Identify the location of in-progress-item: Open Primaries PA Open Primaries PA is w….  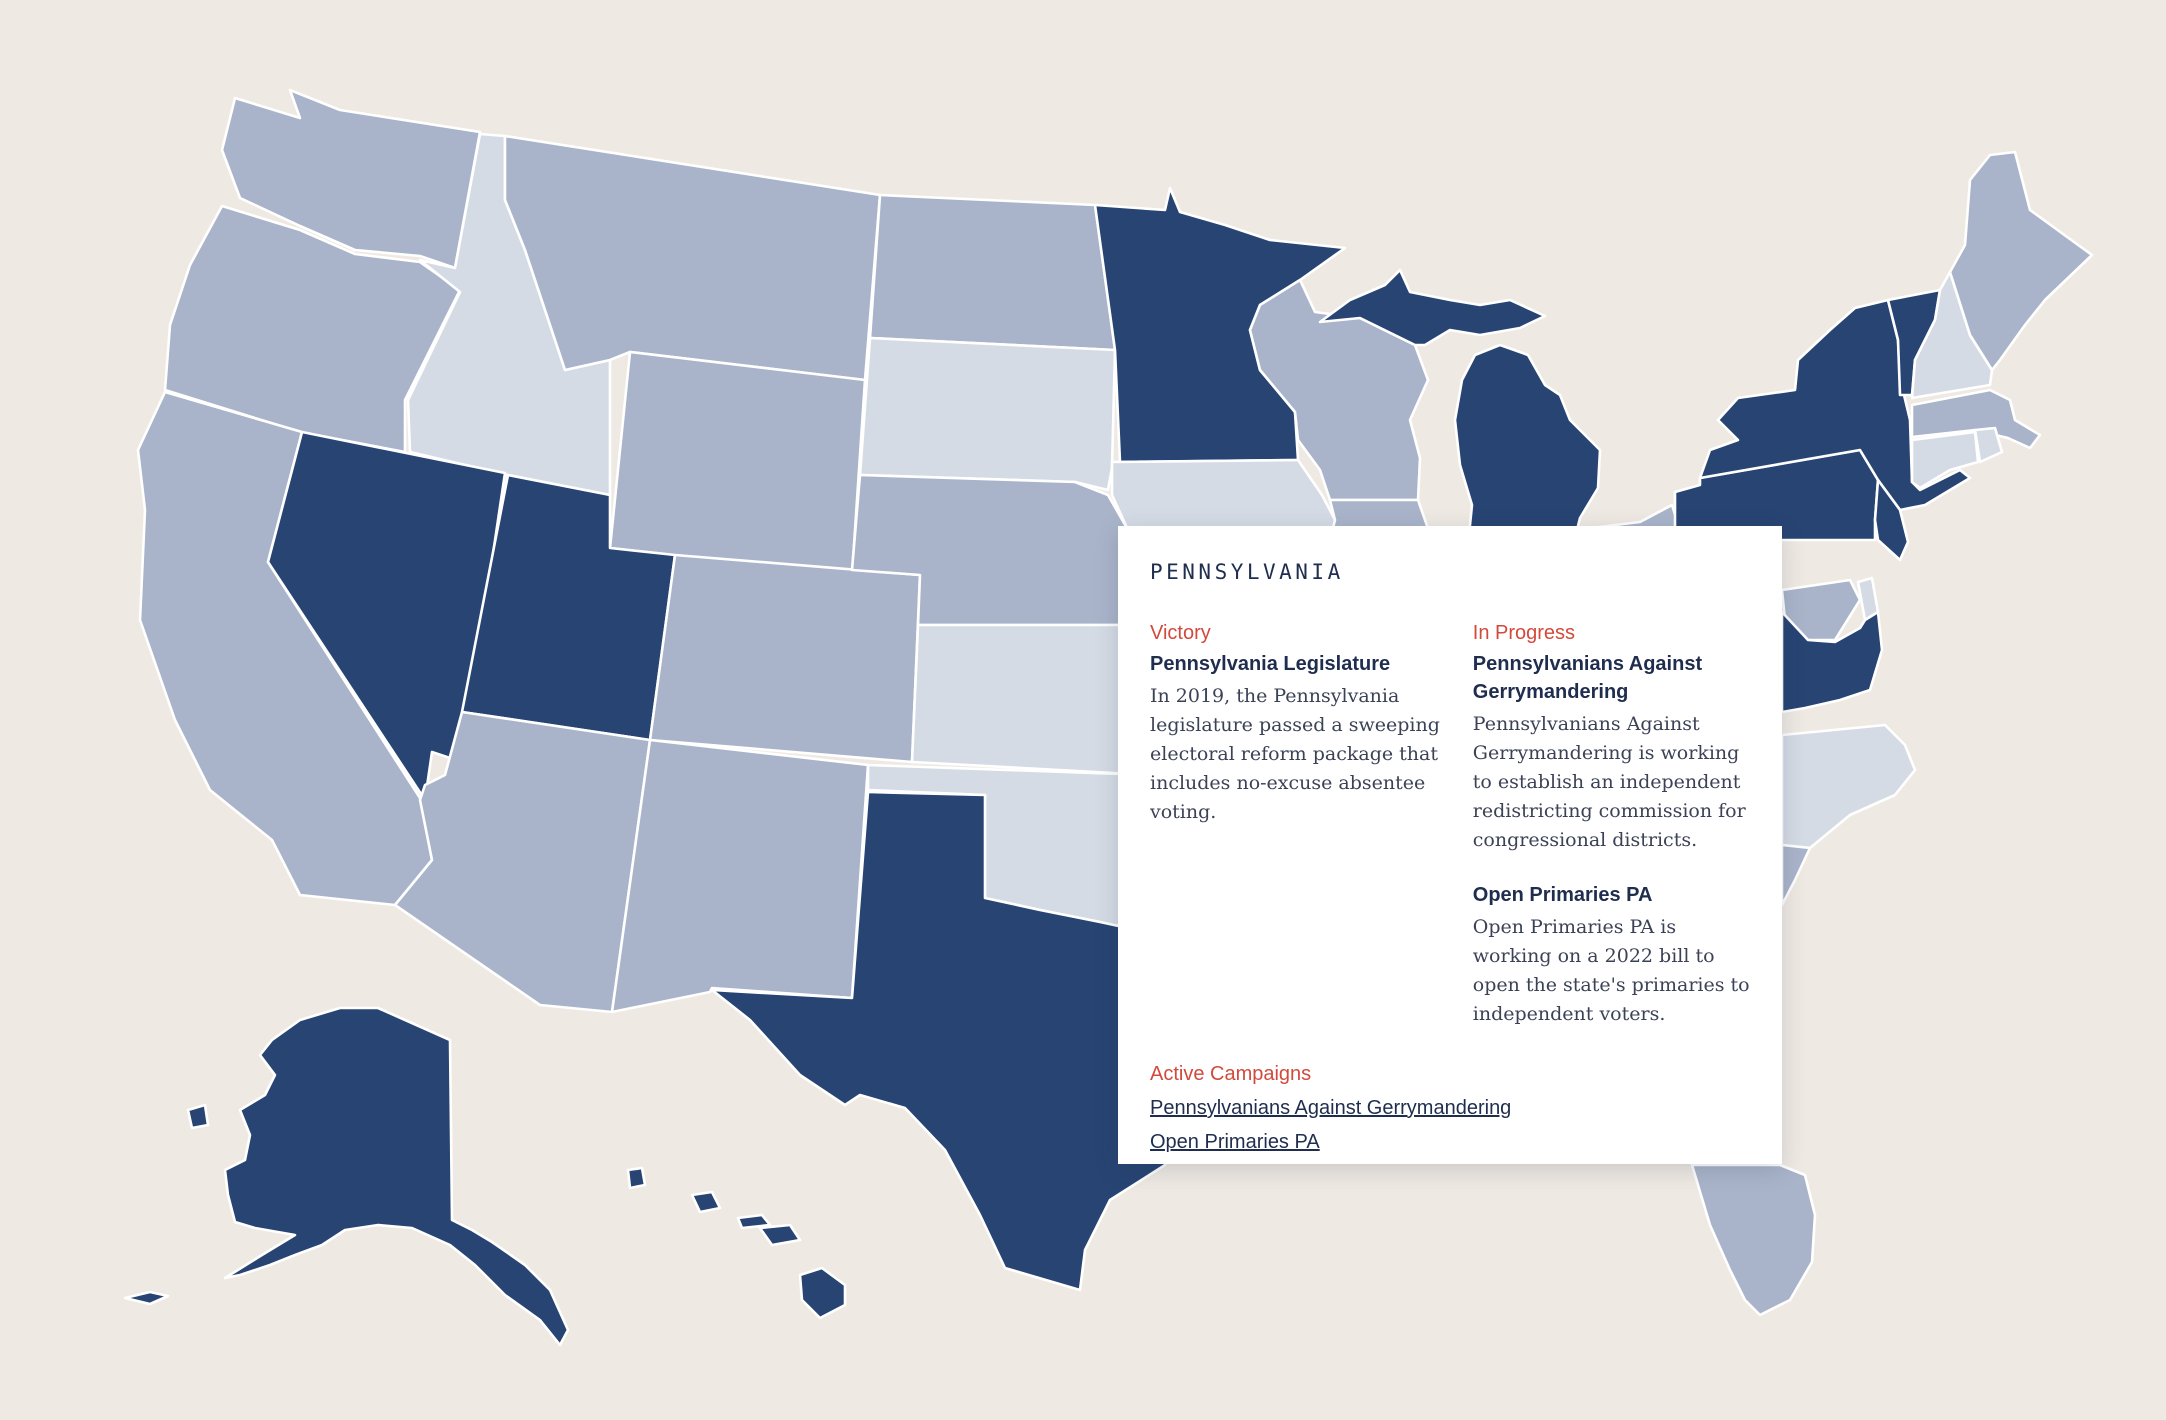
(1611, 955).